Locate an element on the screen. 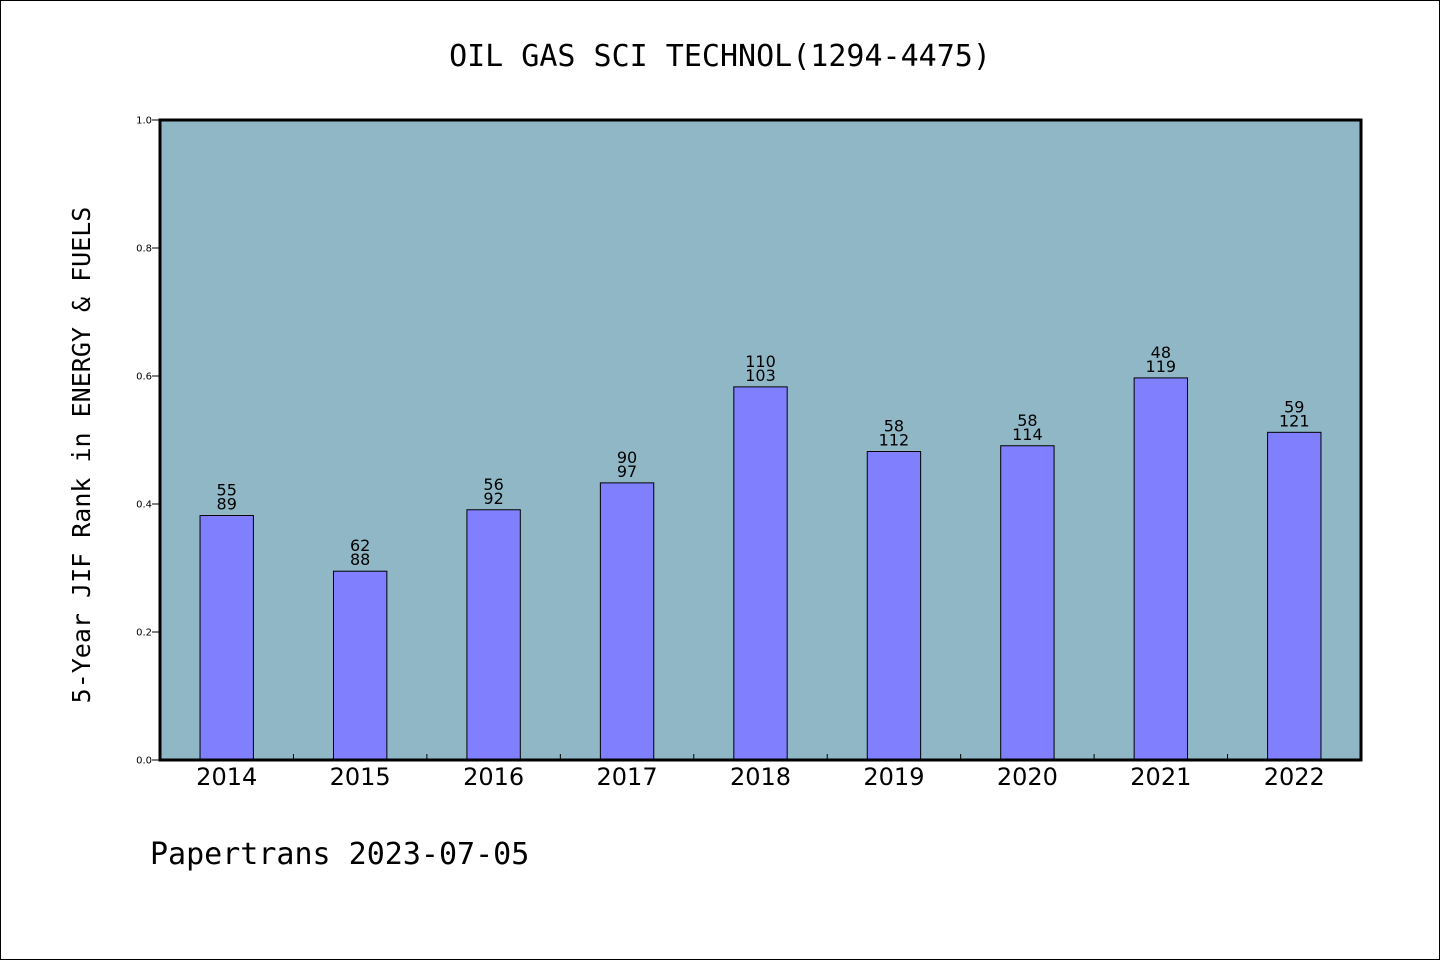 The width and height of the screenshot is (1440, 960). bar-label-bottom: 97 is located at coordinates (627, 471).